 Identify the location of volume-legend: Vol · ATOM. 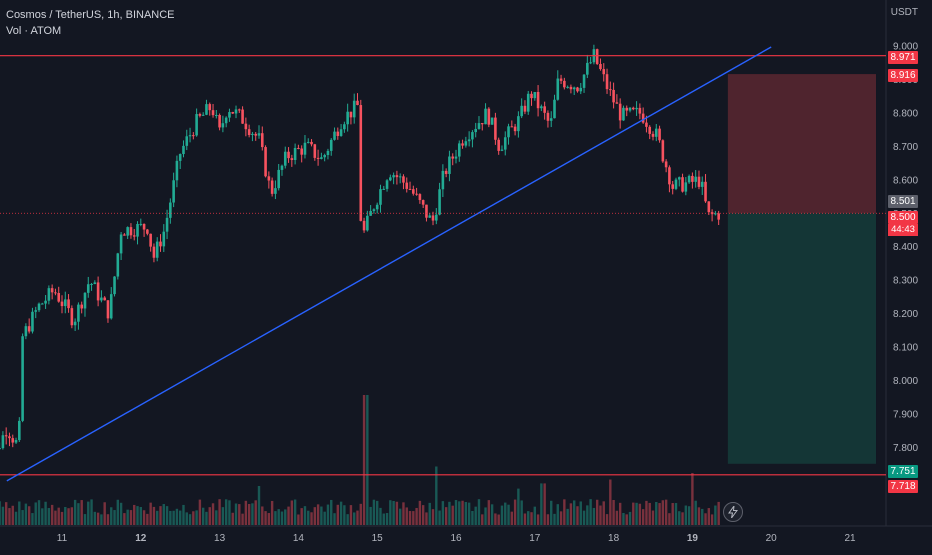
(34, 31).